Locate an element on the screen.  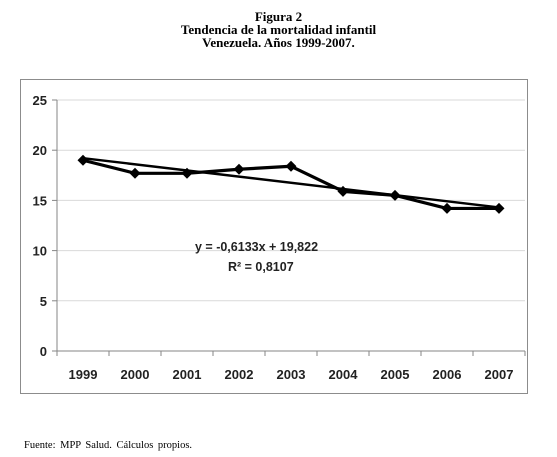
markers-group is located at coordinates (291, 184).